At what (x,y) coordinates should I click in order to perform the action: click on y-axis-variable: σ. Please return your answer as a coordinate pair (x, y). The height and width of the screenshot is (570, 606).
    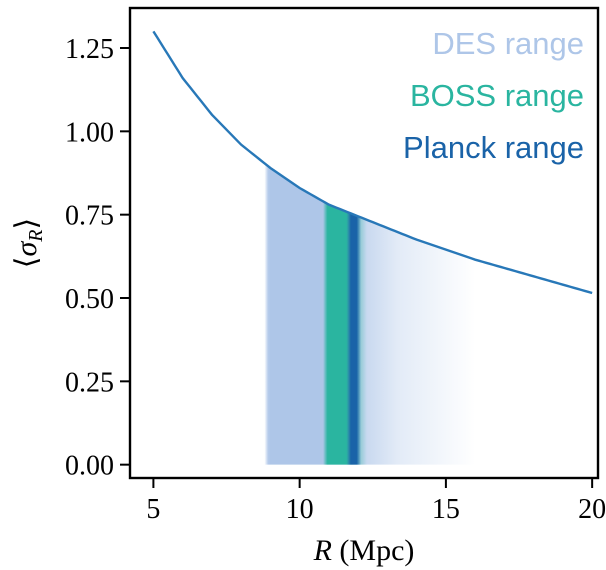
    Looking at the image, I should click on (26, 249).